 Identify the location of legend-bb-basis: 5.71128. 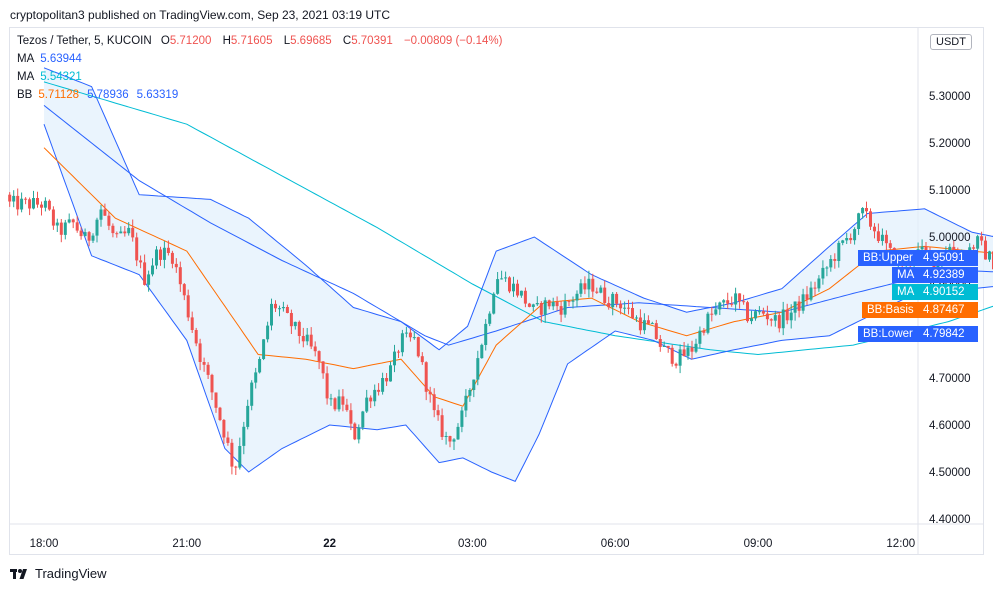
(59, 95).